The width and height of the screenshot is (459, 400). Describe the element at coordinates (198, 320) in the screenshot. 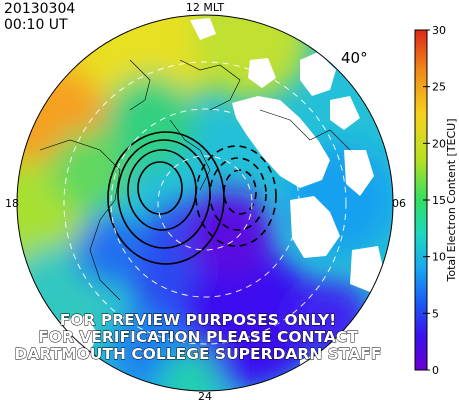

I see `watermark-line-1: FOR PREVIEW PURPOSES ONLY!` at that location.